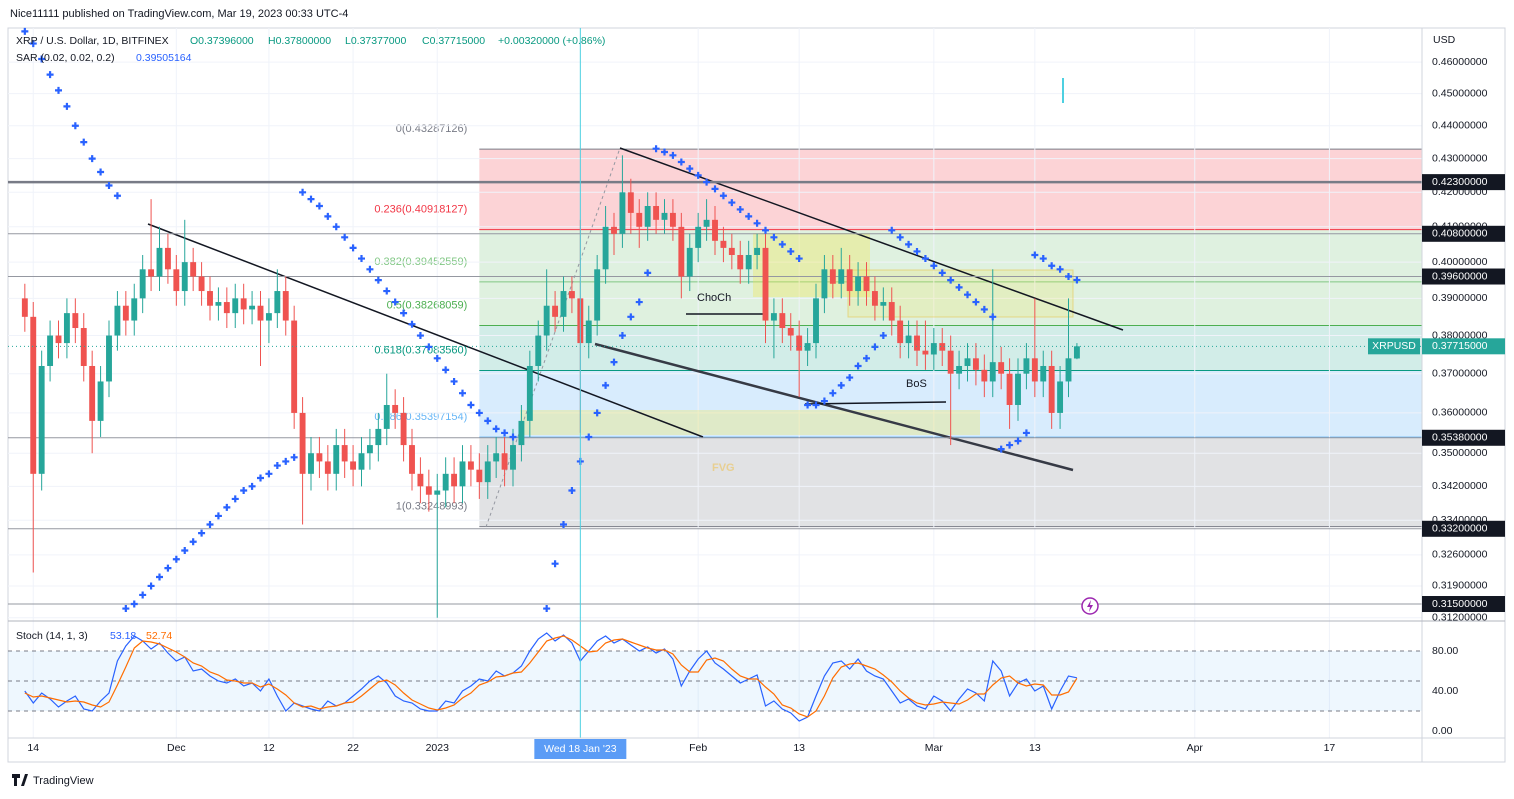 This screenshot has width=1514, height=799. Describe the element at coordinates (299, 41) in the screenshot. I see `legend-value: H0.37800000` at that location.